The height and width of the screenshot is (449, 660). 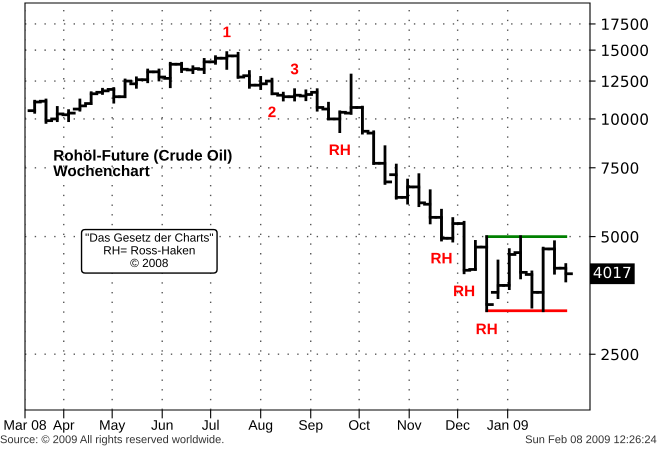 What do you see at coordinates (143, 157) in the screenshot?
I see `text: Rohöl-Future (Crude Oil)` at bounding box center [143, 157].